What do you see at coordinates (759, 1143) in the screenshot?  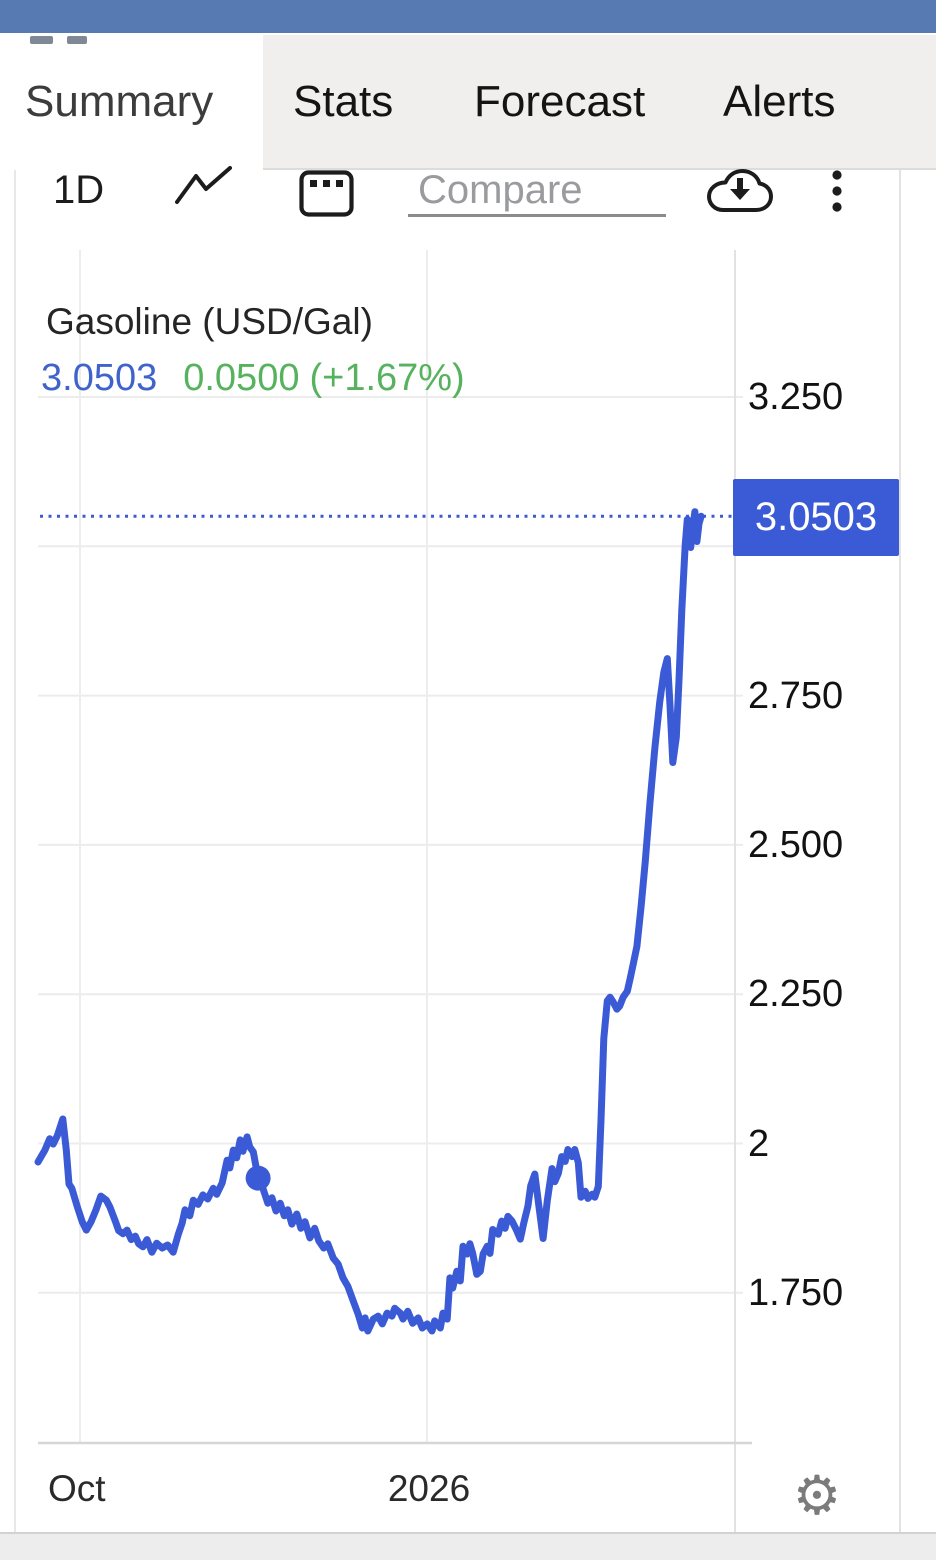 I see `price-axis-label: 2` at bounding box center [759, 1143].